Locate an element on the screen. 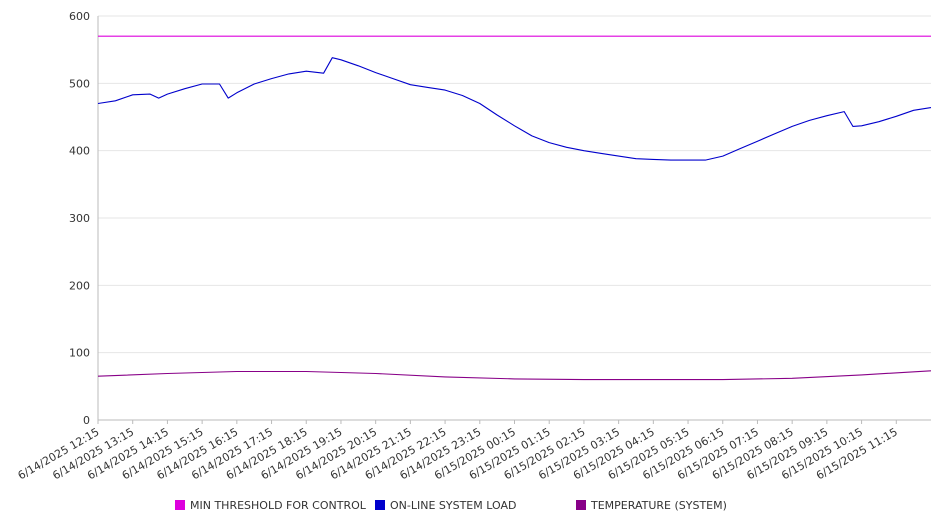 The height and width of the screenshot is (526, 946). legend-item: TEMPERATURE (SYSTEM) is located at coordinates (651, 505).